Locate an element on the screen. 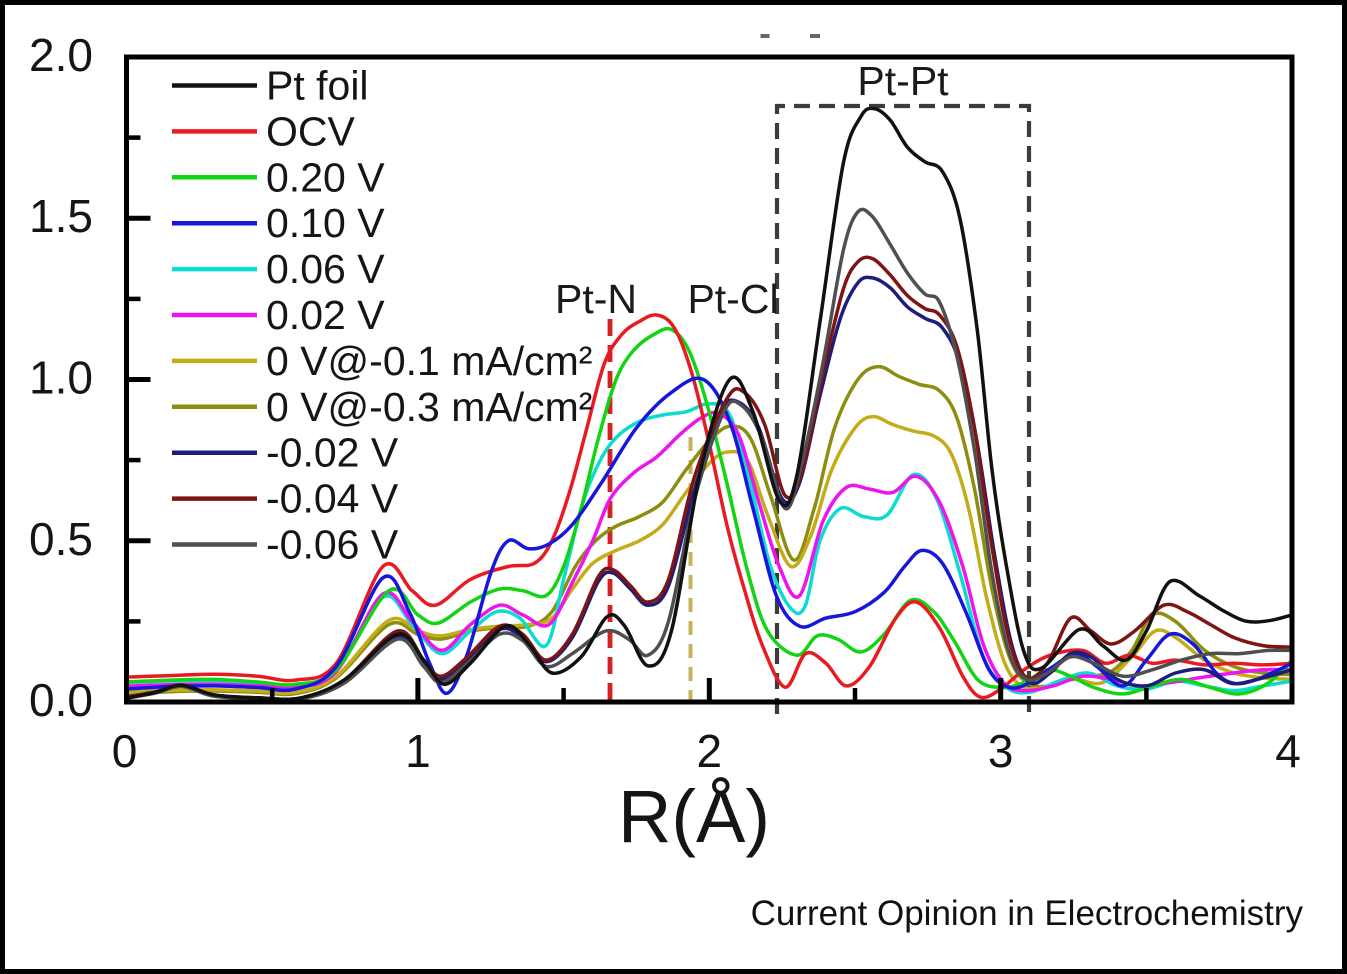  svg-text: Pt-Pt is located at coordinates (903, 81).